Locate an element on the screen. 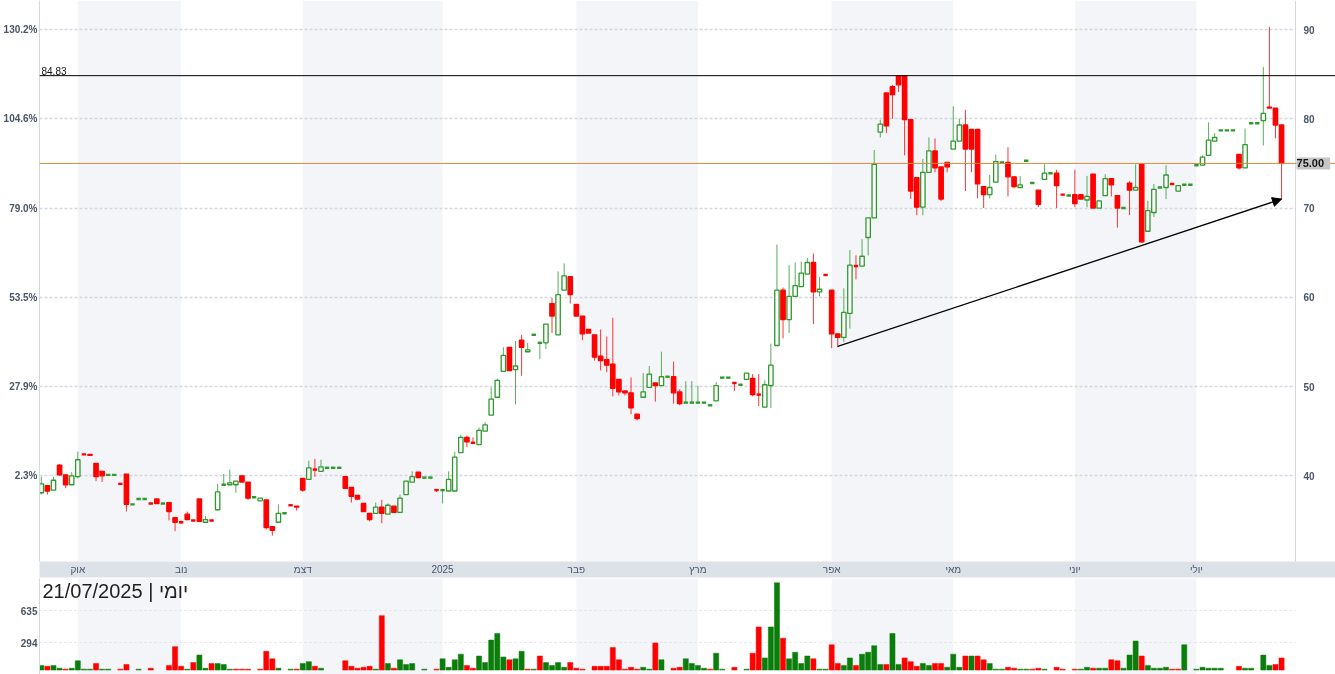 This screenshot has height=674, width=1335. x-tick-label: דצמ is located at coordinates (303, 569).